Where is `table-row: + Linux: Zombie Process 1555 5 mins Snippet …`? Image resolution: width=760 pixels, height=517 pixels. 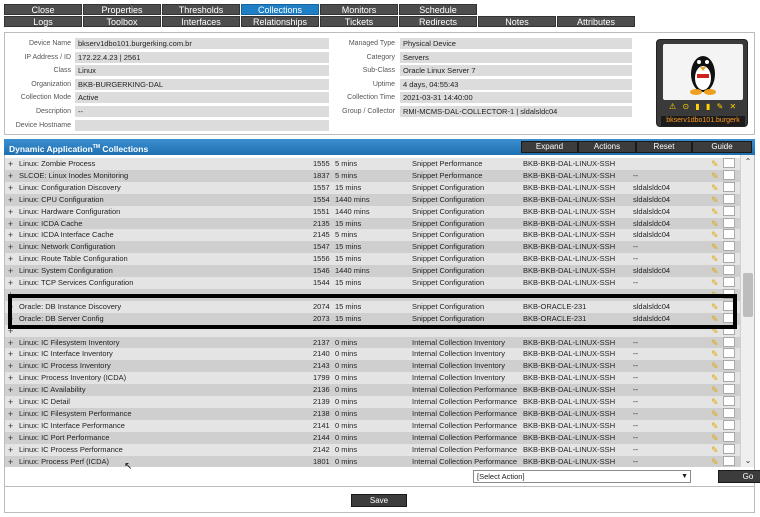 table-row: + Linux: Zombie Process 1555 5 mins Snippet … is located at coordinates (372, 164).